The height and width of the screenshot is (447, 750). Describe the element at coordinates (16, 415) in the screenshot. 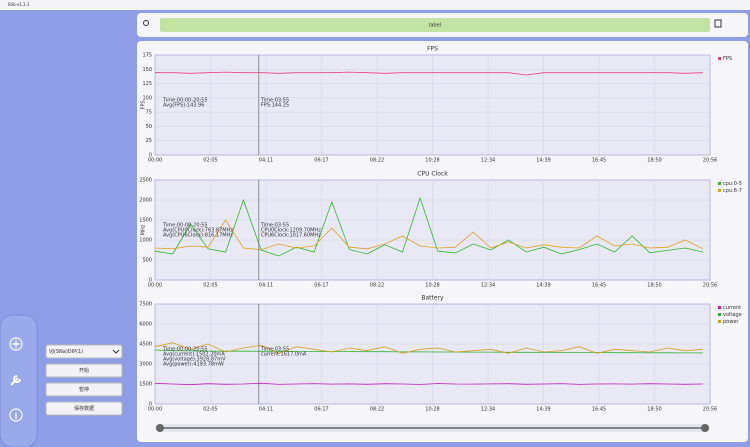

I see `info-icon` at that location.